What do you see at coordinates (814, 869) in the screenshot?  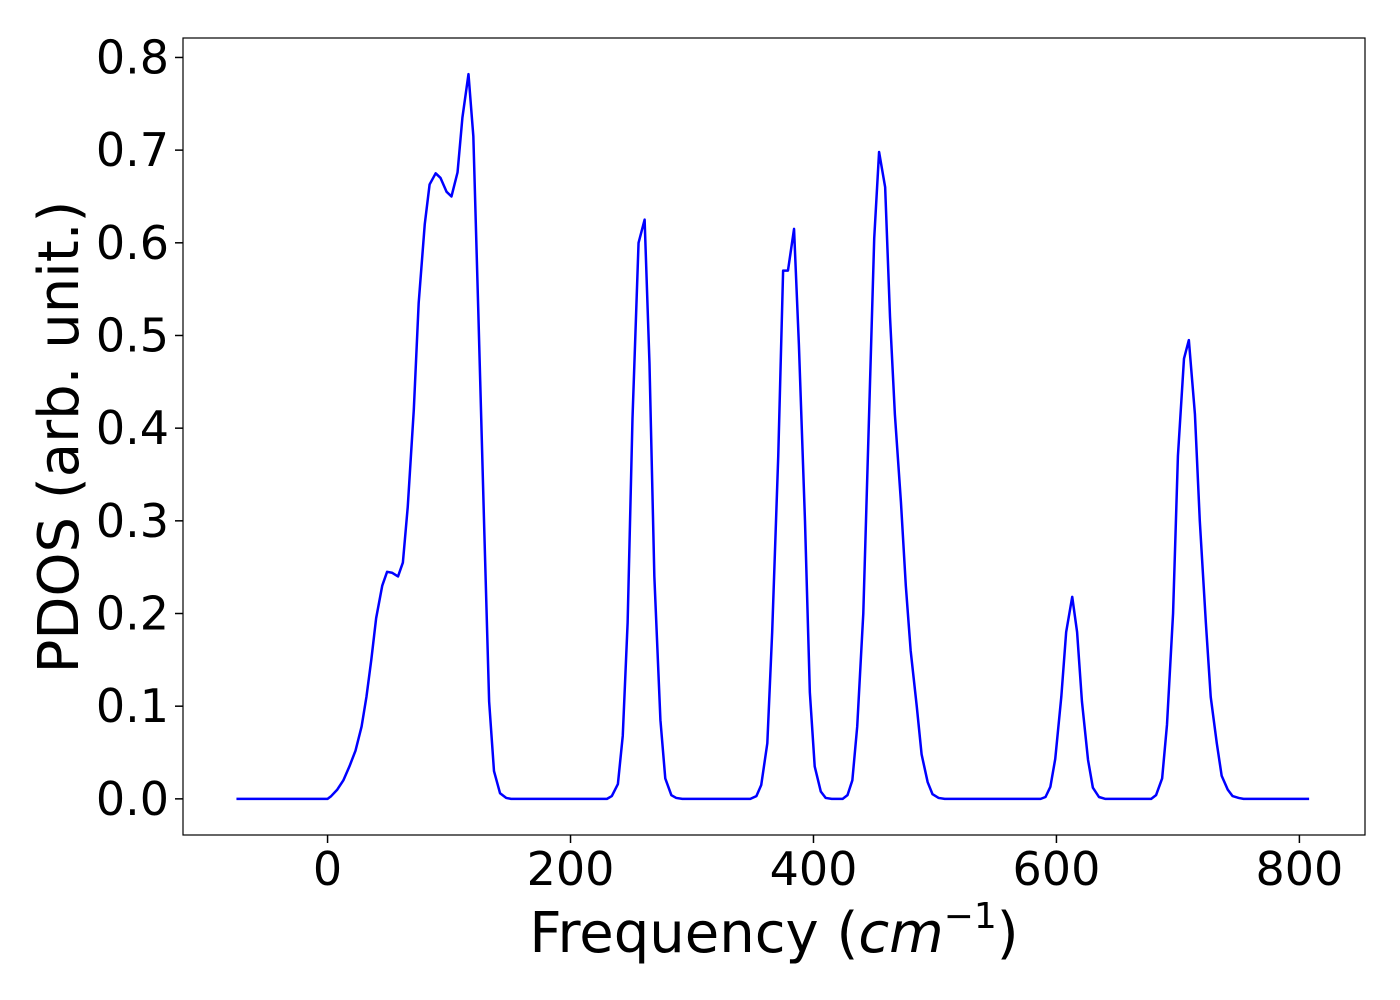 I see `x-tick-label: 400` at bounding box center [814, 869].